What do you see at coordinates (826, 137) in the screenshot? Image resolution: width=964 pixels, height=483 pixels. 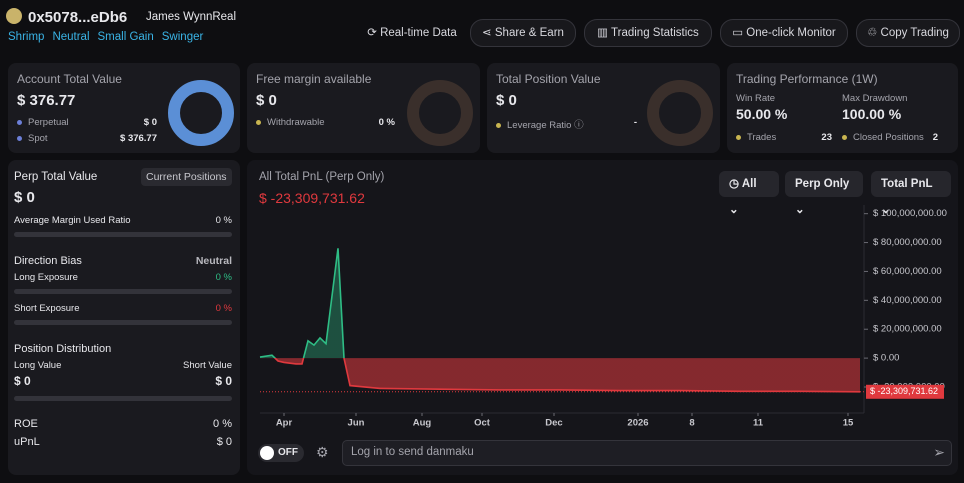 I see `count-value: 23` at bounding box center [826, 137].